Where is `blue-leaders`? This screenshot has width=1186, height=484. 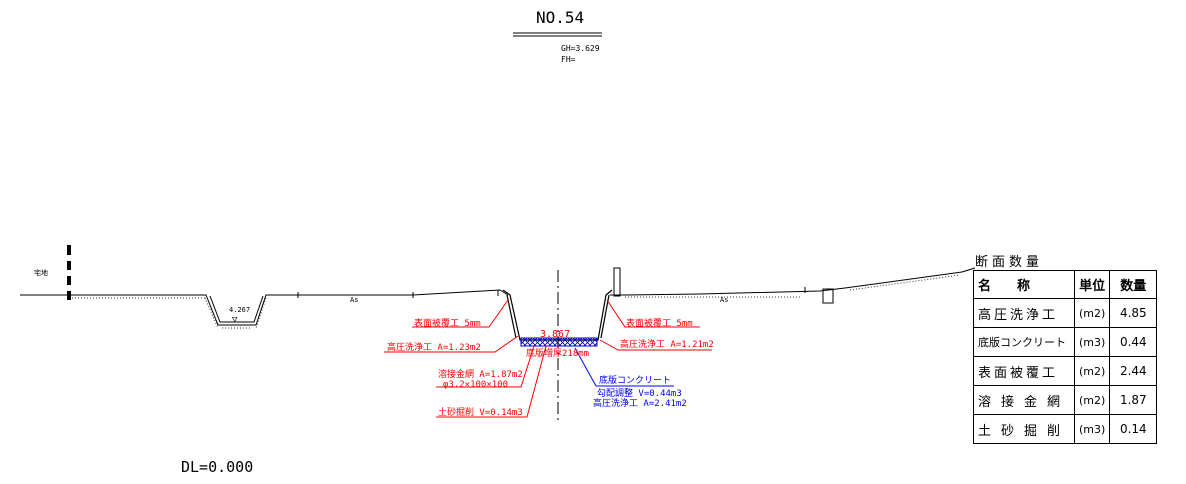 blue-leaders is located at coordinates (624, 367).